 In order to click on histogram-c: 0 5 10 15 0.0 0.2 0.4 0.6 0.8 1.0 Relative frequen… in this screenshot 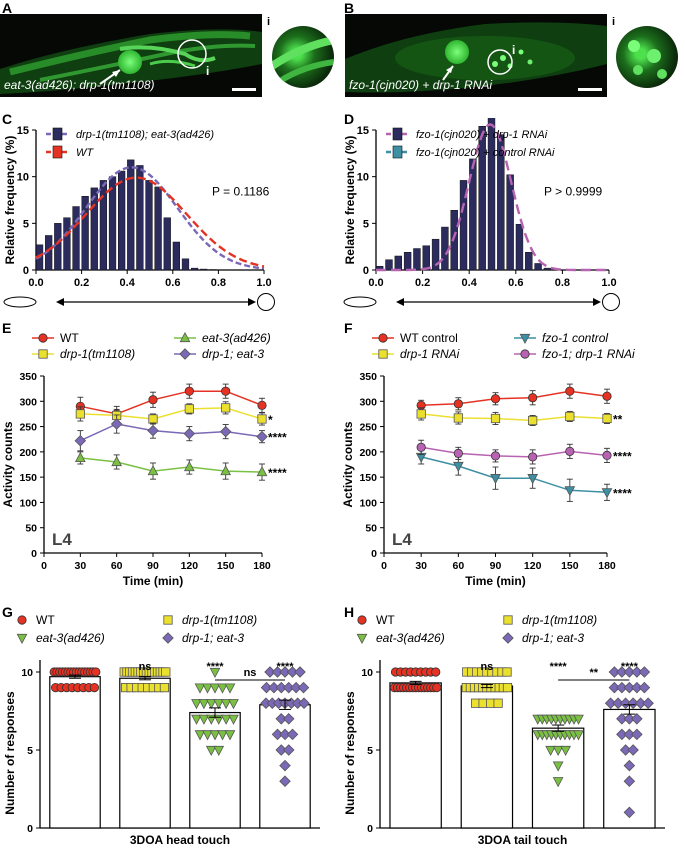, I will do `click(139, 218)`.